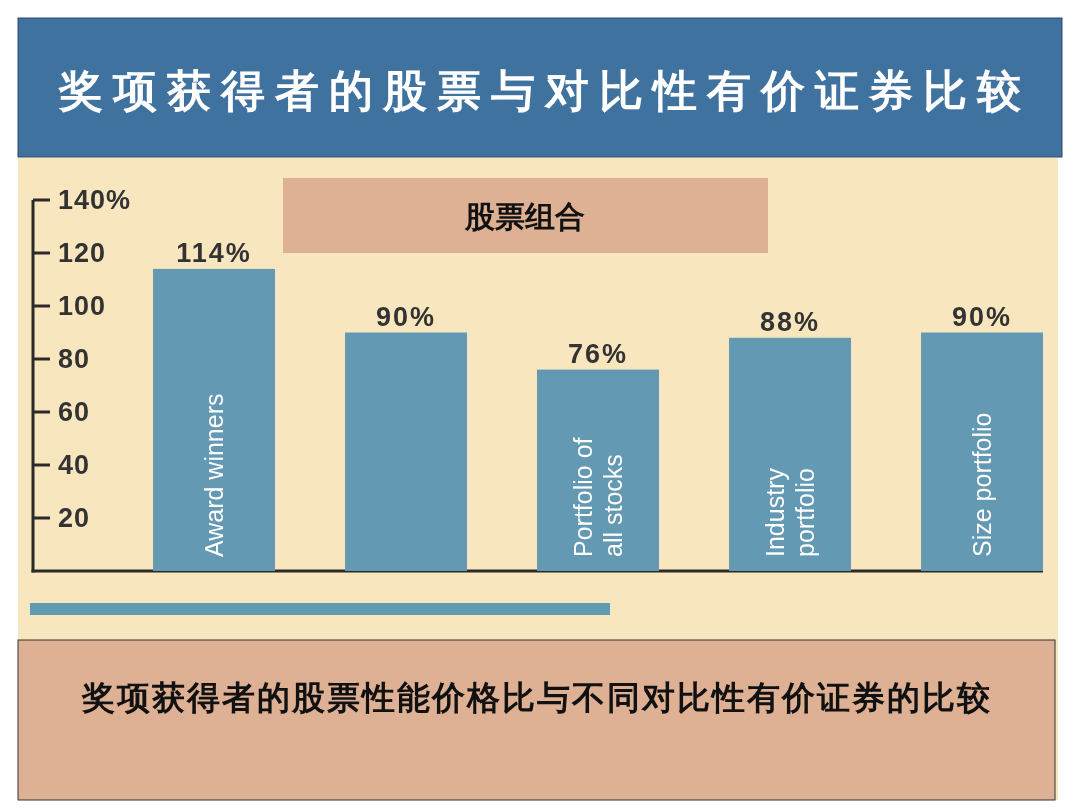 This screenshot has height=810, width=1080. Describe the element at coordinates (82, 253) in the screenshot. I see `y-tick-label: 120` at that location.